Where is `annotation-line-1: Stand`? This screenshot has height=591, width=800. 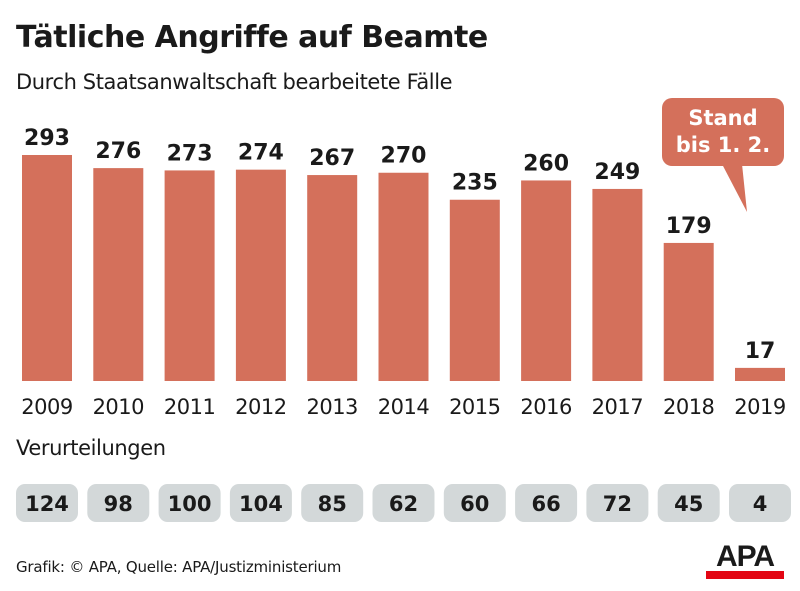 annotation-line-1: Stand is located at coordinates (723, 118).